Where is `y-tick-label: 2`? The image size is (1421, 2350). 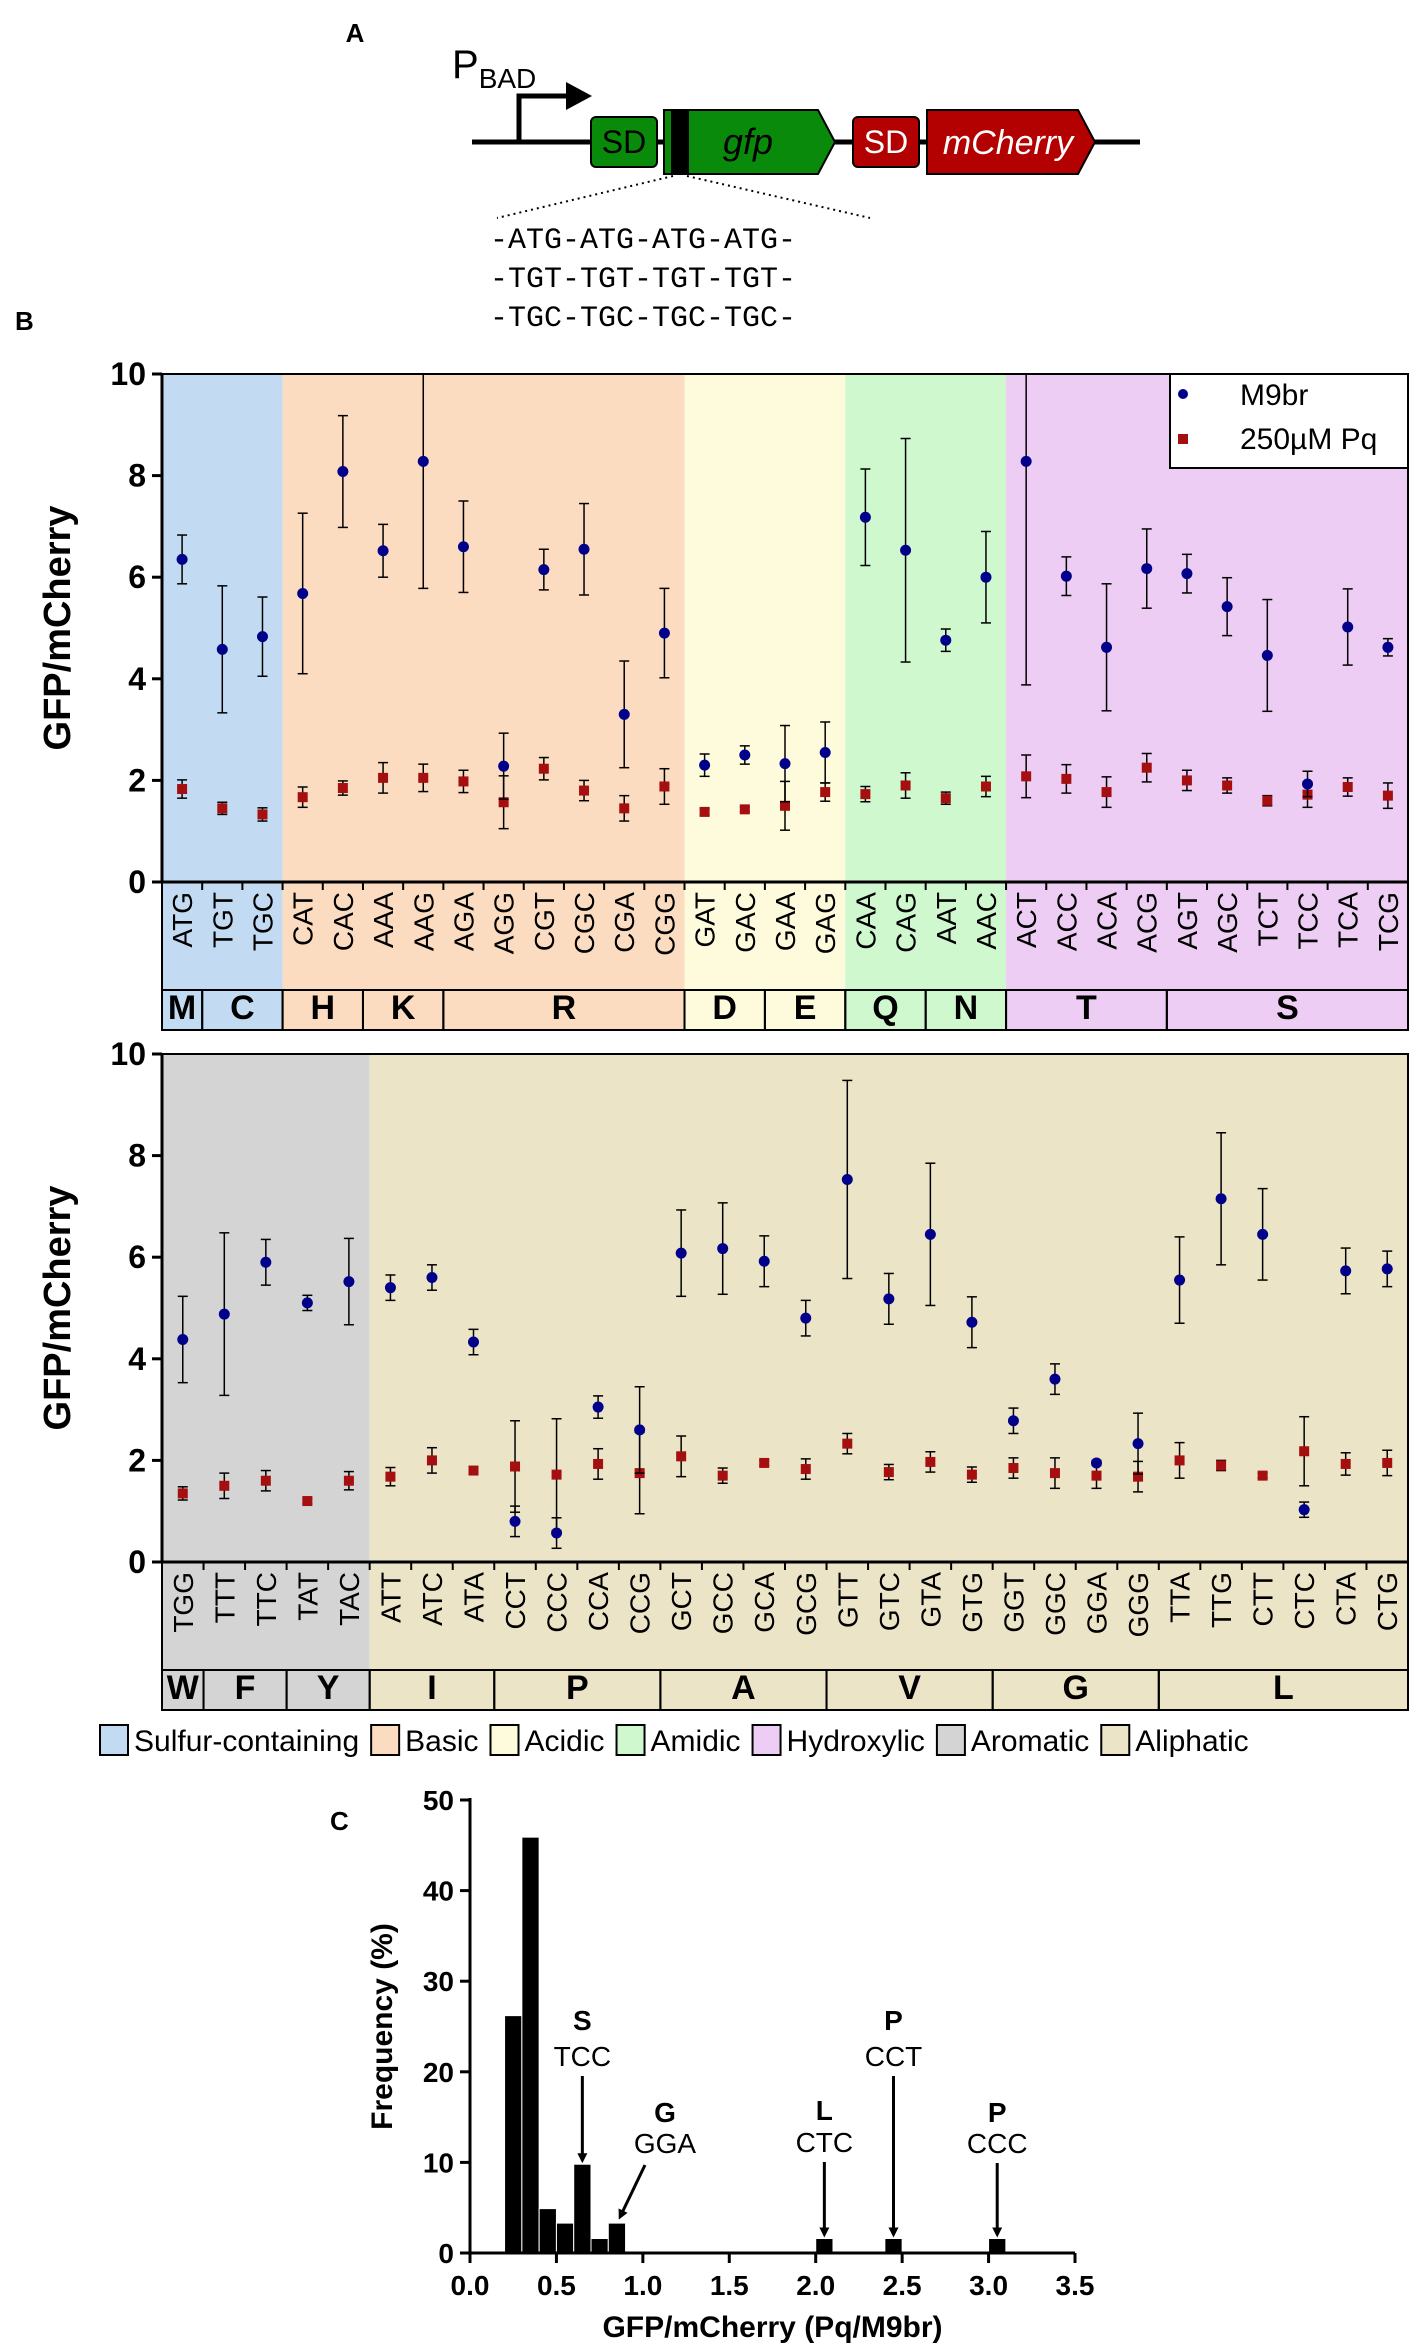
y-tick-label: 2 is located at coordinates (137, 1460).